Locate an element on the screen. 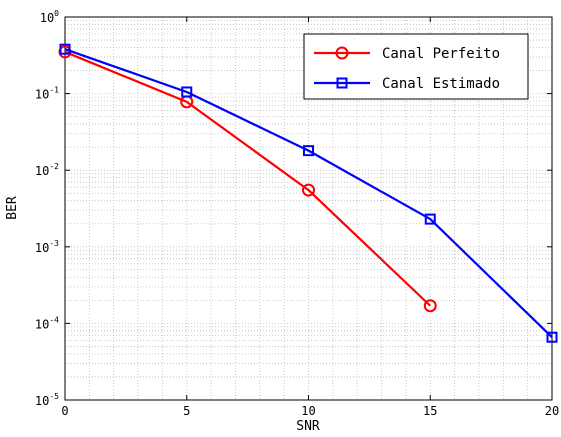 The image size is (561, 437). legend-item: Canal Estimado is located at coordinates (407, 84).